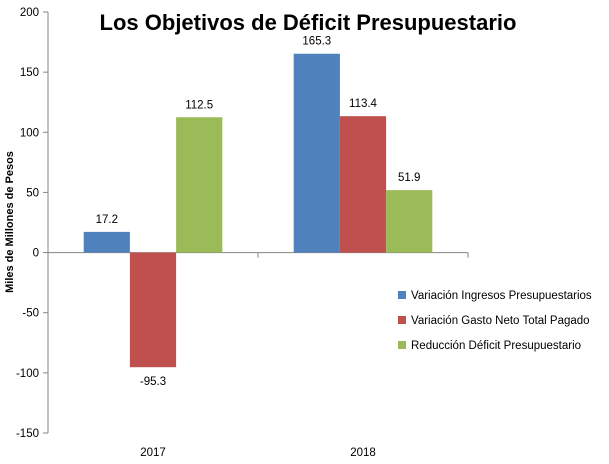 Image resolution: width=609 pixels, height=464 pixels. What do you see at coordinates (199, 105) in the screenshot?
I see `data-label: 112.5` at bounding box center [199, 105].